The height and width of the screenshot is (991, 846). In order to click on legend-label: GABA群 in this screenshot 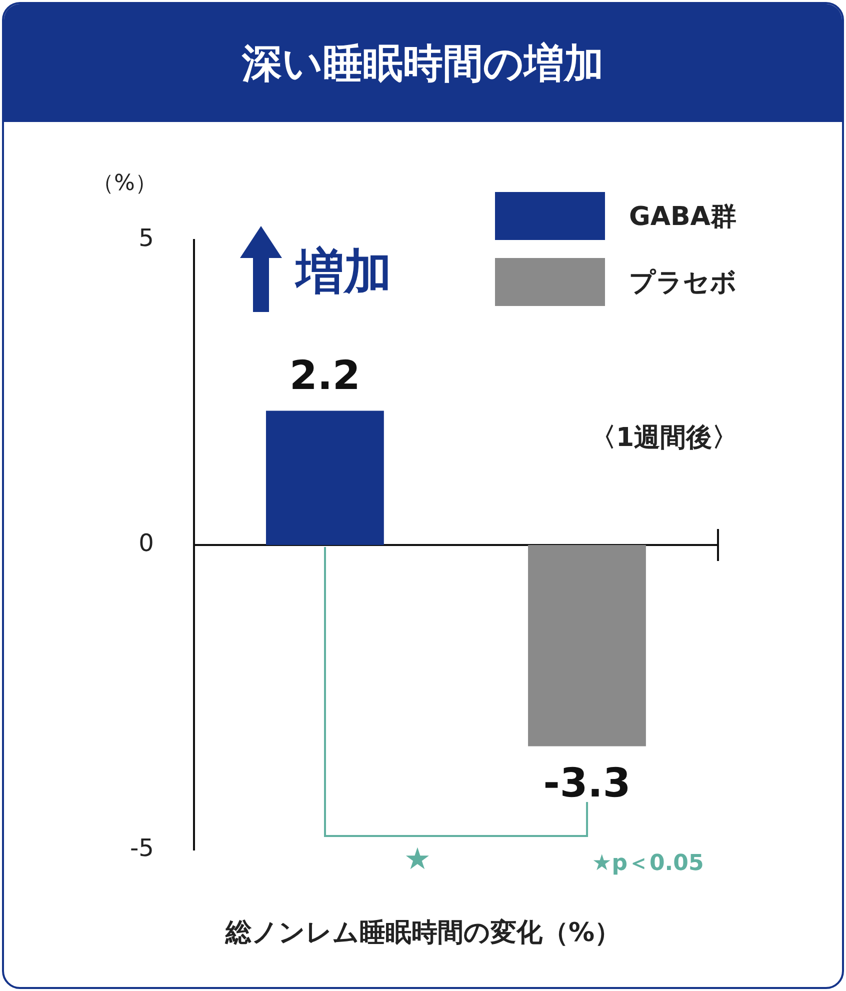, I will do `click(682, 217)`.